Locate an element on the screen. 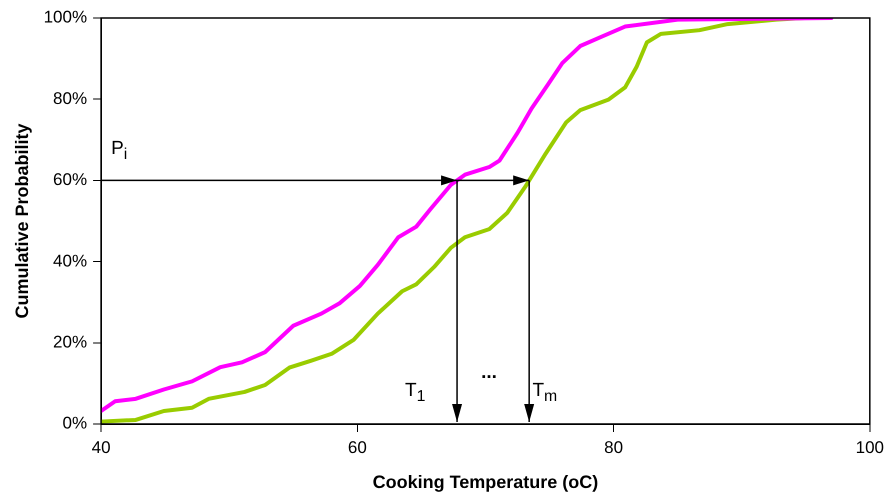  x-tick-label: 100 is located at coordinates (870, 447).